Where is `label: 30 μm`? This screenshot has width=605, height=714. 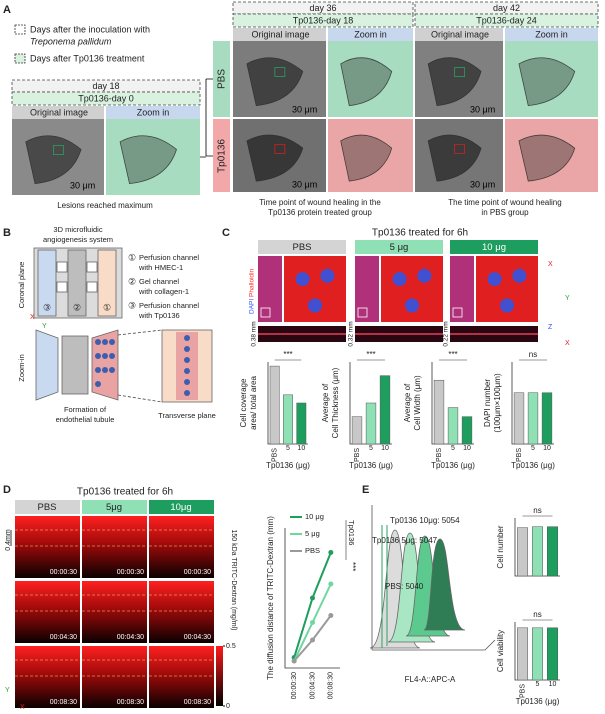
label: 30 μm is located at coordinates (482, 184).